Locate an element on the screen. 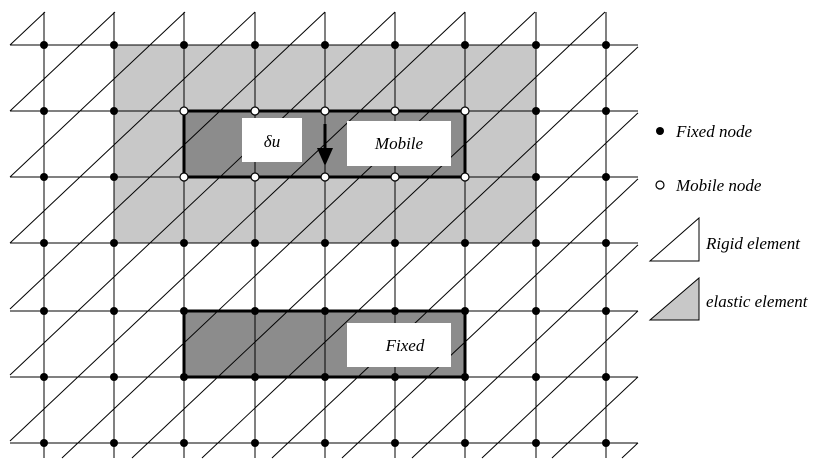 This screenshot has height=464, width=833. delta-u-label-box is located at coordinates (272, 140).